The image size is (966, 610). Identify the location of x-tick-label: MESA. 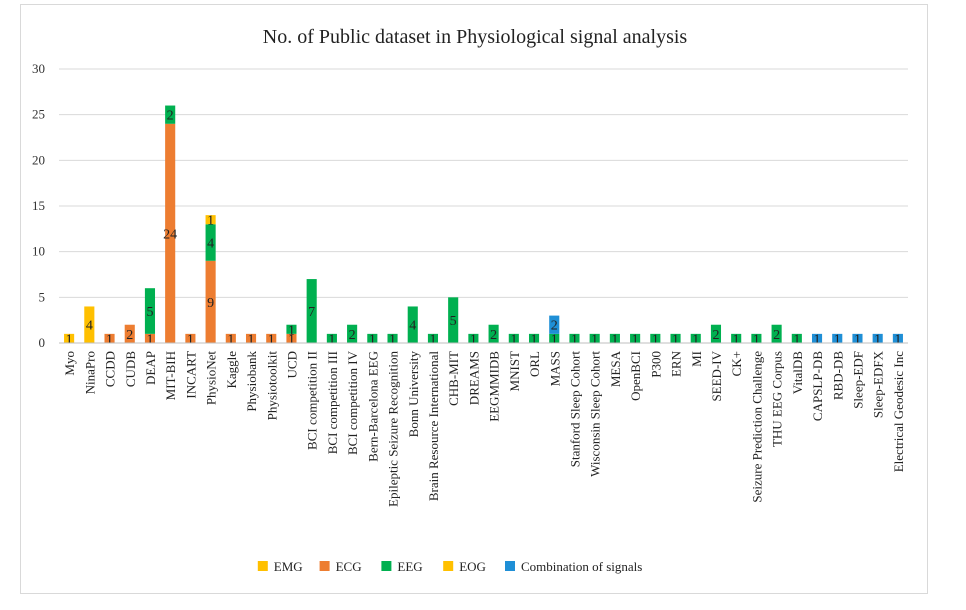
(615, 368).